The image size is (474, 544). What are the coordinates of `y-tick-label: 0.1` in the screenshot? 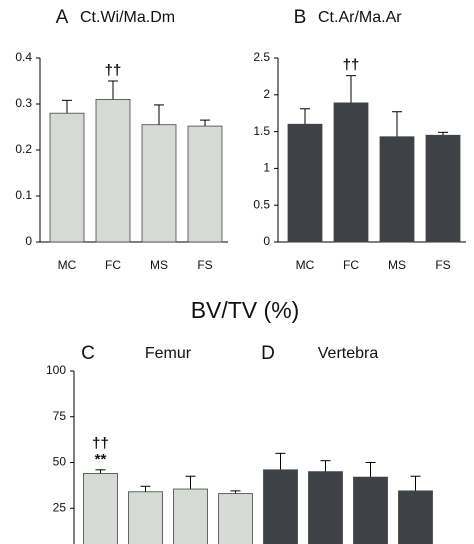 It's located at (23, 195).